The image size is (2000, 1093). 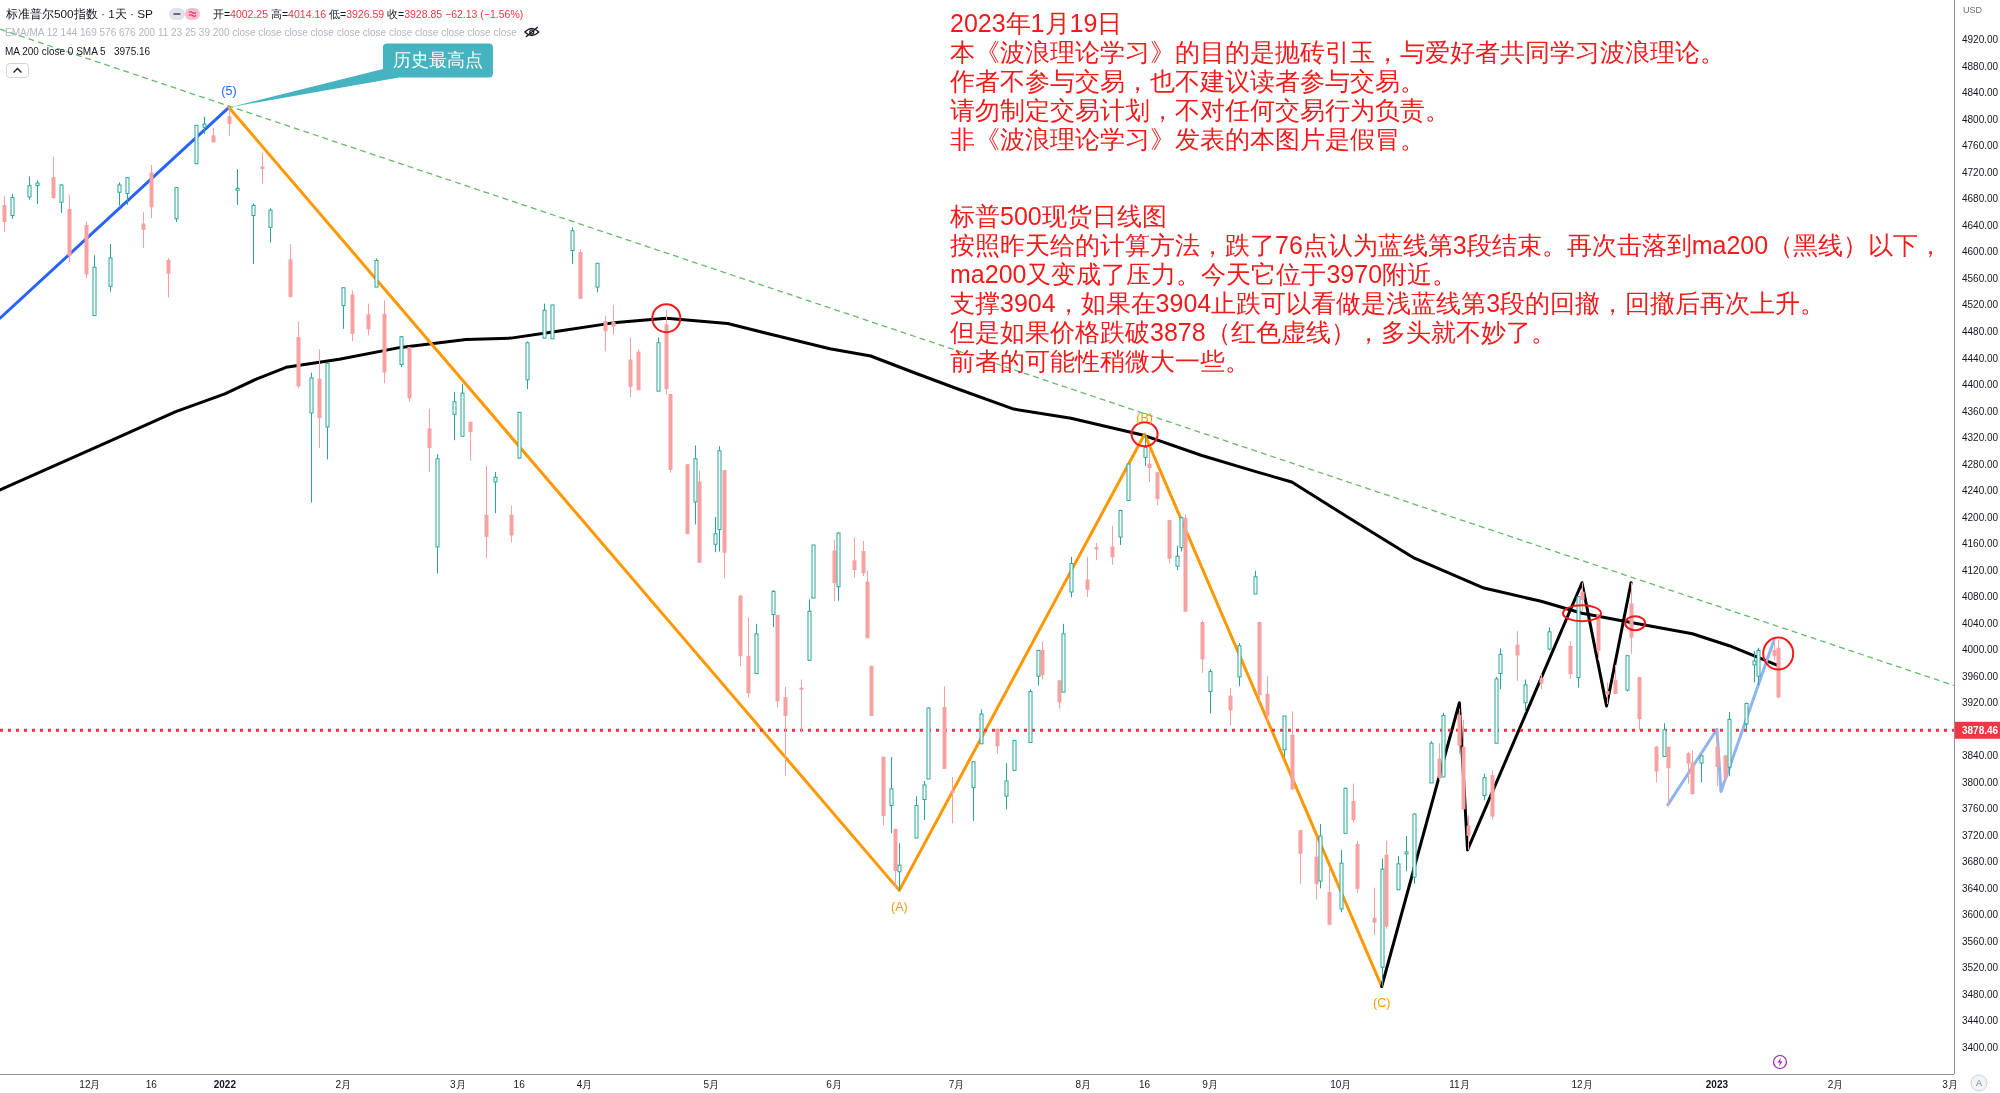 I want to click on y-tick-label: 3840.00, so click(x=1980, y=756).